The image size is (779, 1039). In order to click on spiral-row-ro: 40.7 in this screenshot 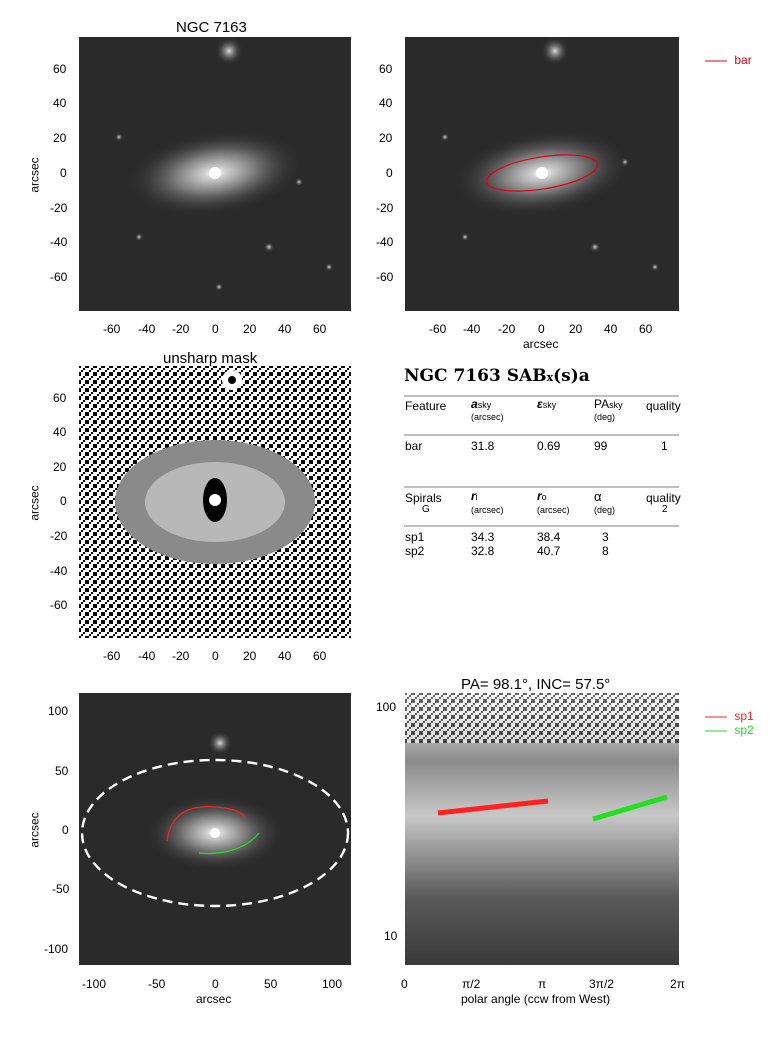, I will do `click(549, 551)`.